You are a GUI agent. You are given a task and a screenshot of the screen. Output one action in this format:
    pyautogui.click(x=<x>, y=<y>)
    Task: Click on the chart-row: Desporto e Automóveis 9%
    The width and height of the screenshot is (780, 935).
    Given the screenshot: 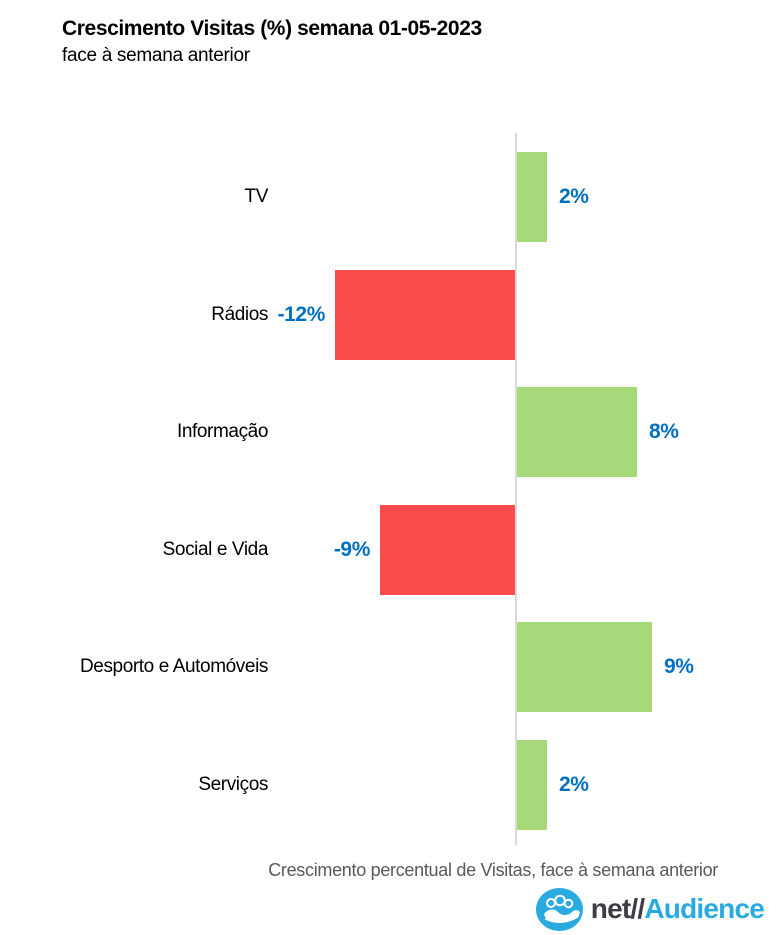 What is the action you would take?
    pyautogui.click(x=390, y=667)
    